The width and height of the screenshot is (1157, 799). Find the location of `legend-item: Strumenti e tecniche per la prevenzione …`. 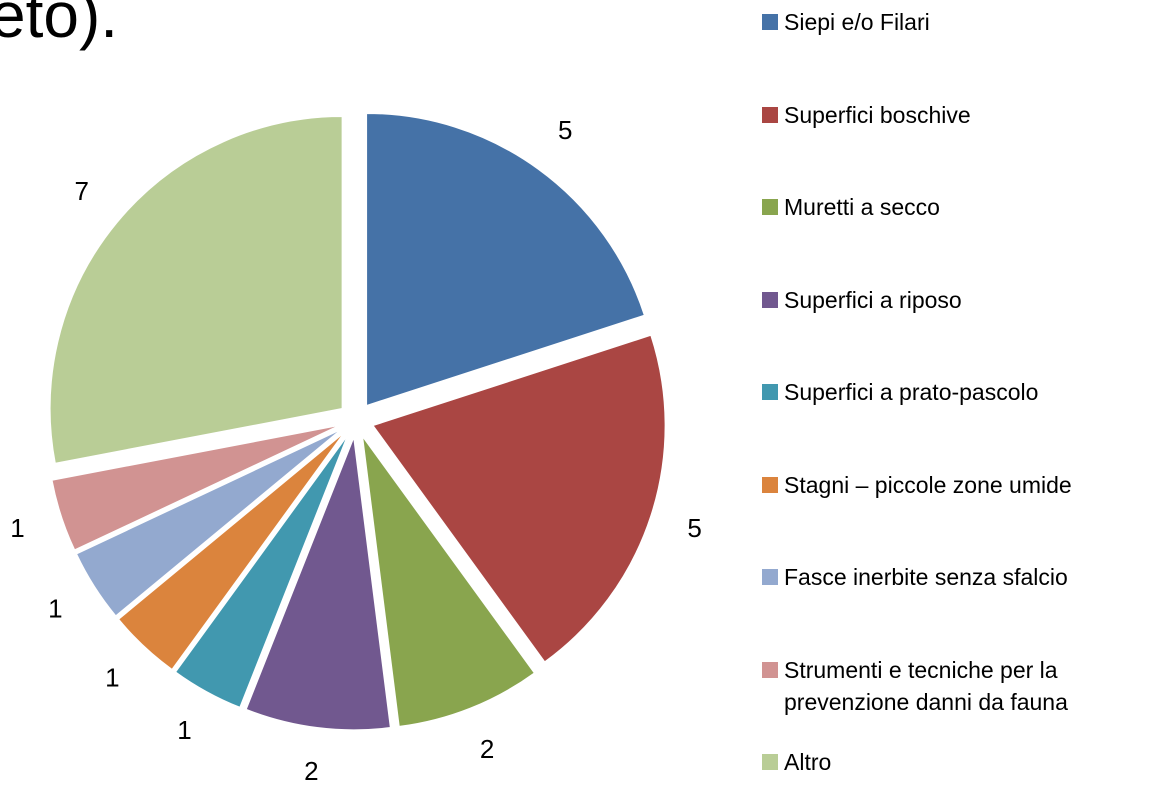

legend-item: Strumenti e tecniche per la prevenzione … is located at coordinates (952, 686).